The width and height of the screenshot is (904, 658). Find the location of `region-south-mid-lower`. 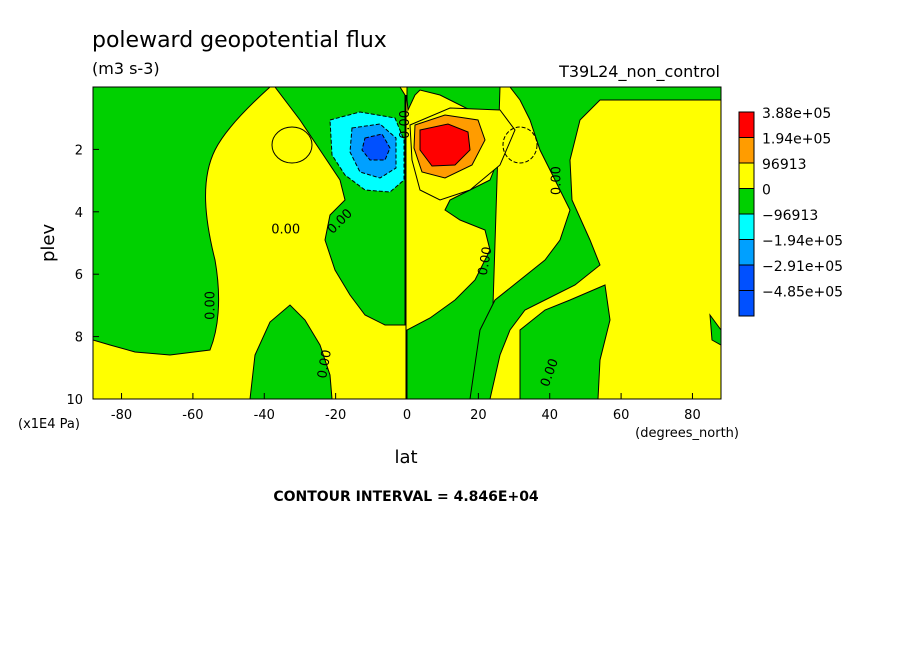

region-south-mid-lower is located at coordinates (291, 352).